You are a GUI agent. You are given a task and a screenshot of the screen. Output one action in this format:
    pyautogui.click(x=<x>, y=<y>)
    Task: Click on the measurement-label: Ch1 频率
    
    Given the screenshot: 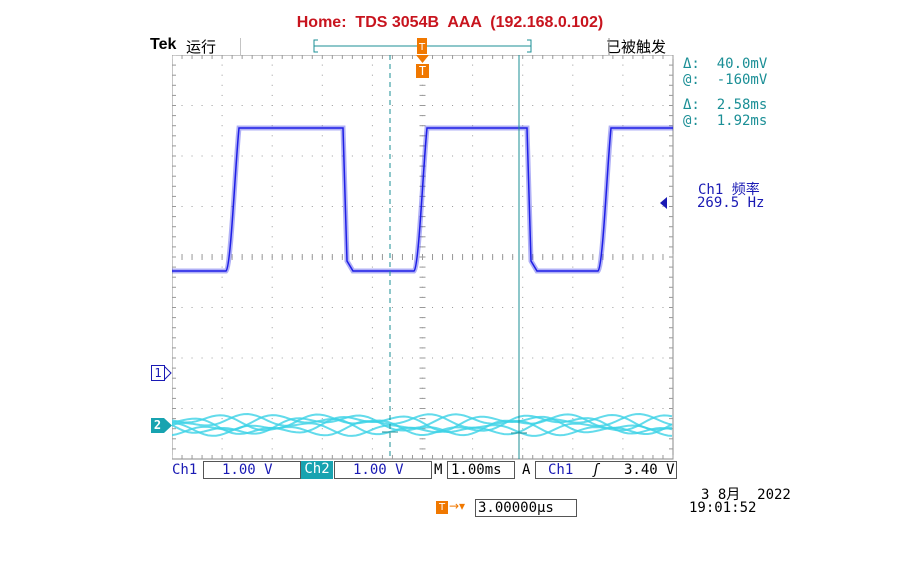 What is the action you would take?
    pyautogui.click(x=729, y=190)
    